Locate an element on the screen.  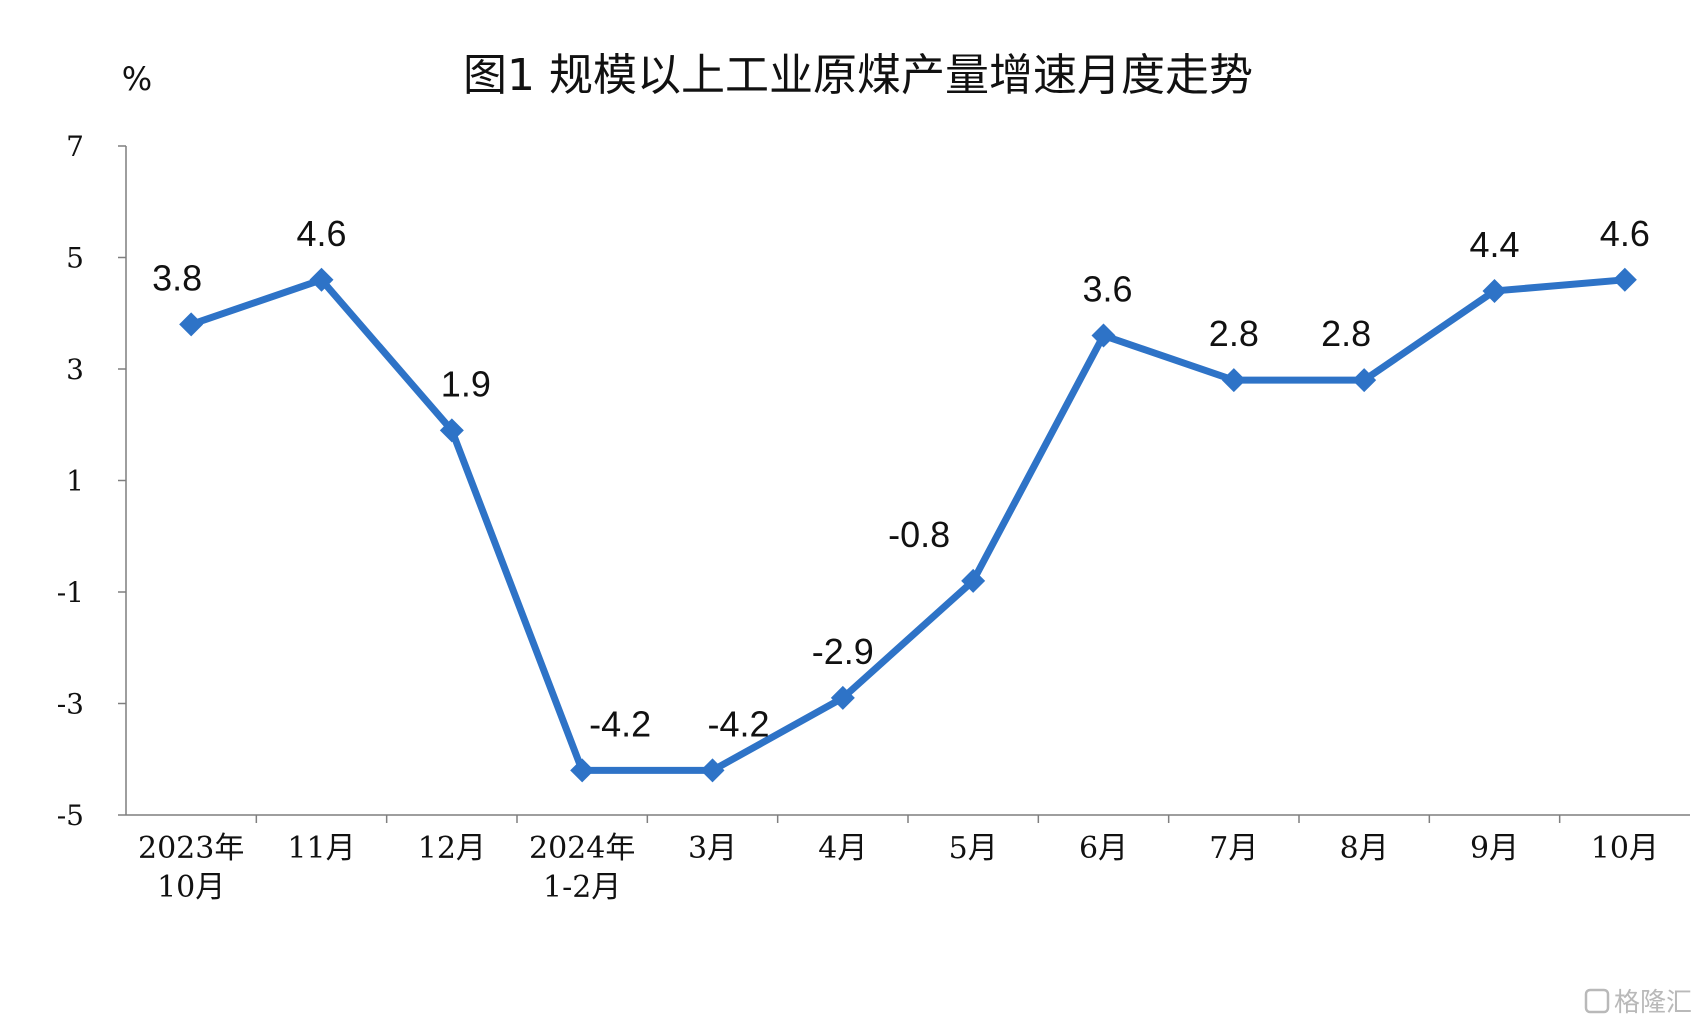
watermark-logo-icon is located at coordinates (1597, 1001).